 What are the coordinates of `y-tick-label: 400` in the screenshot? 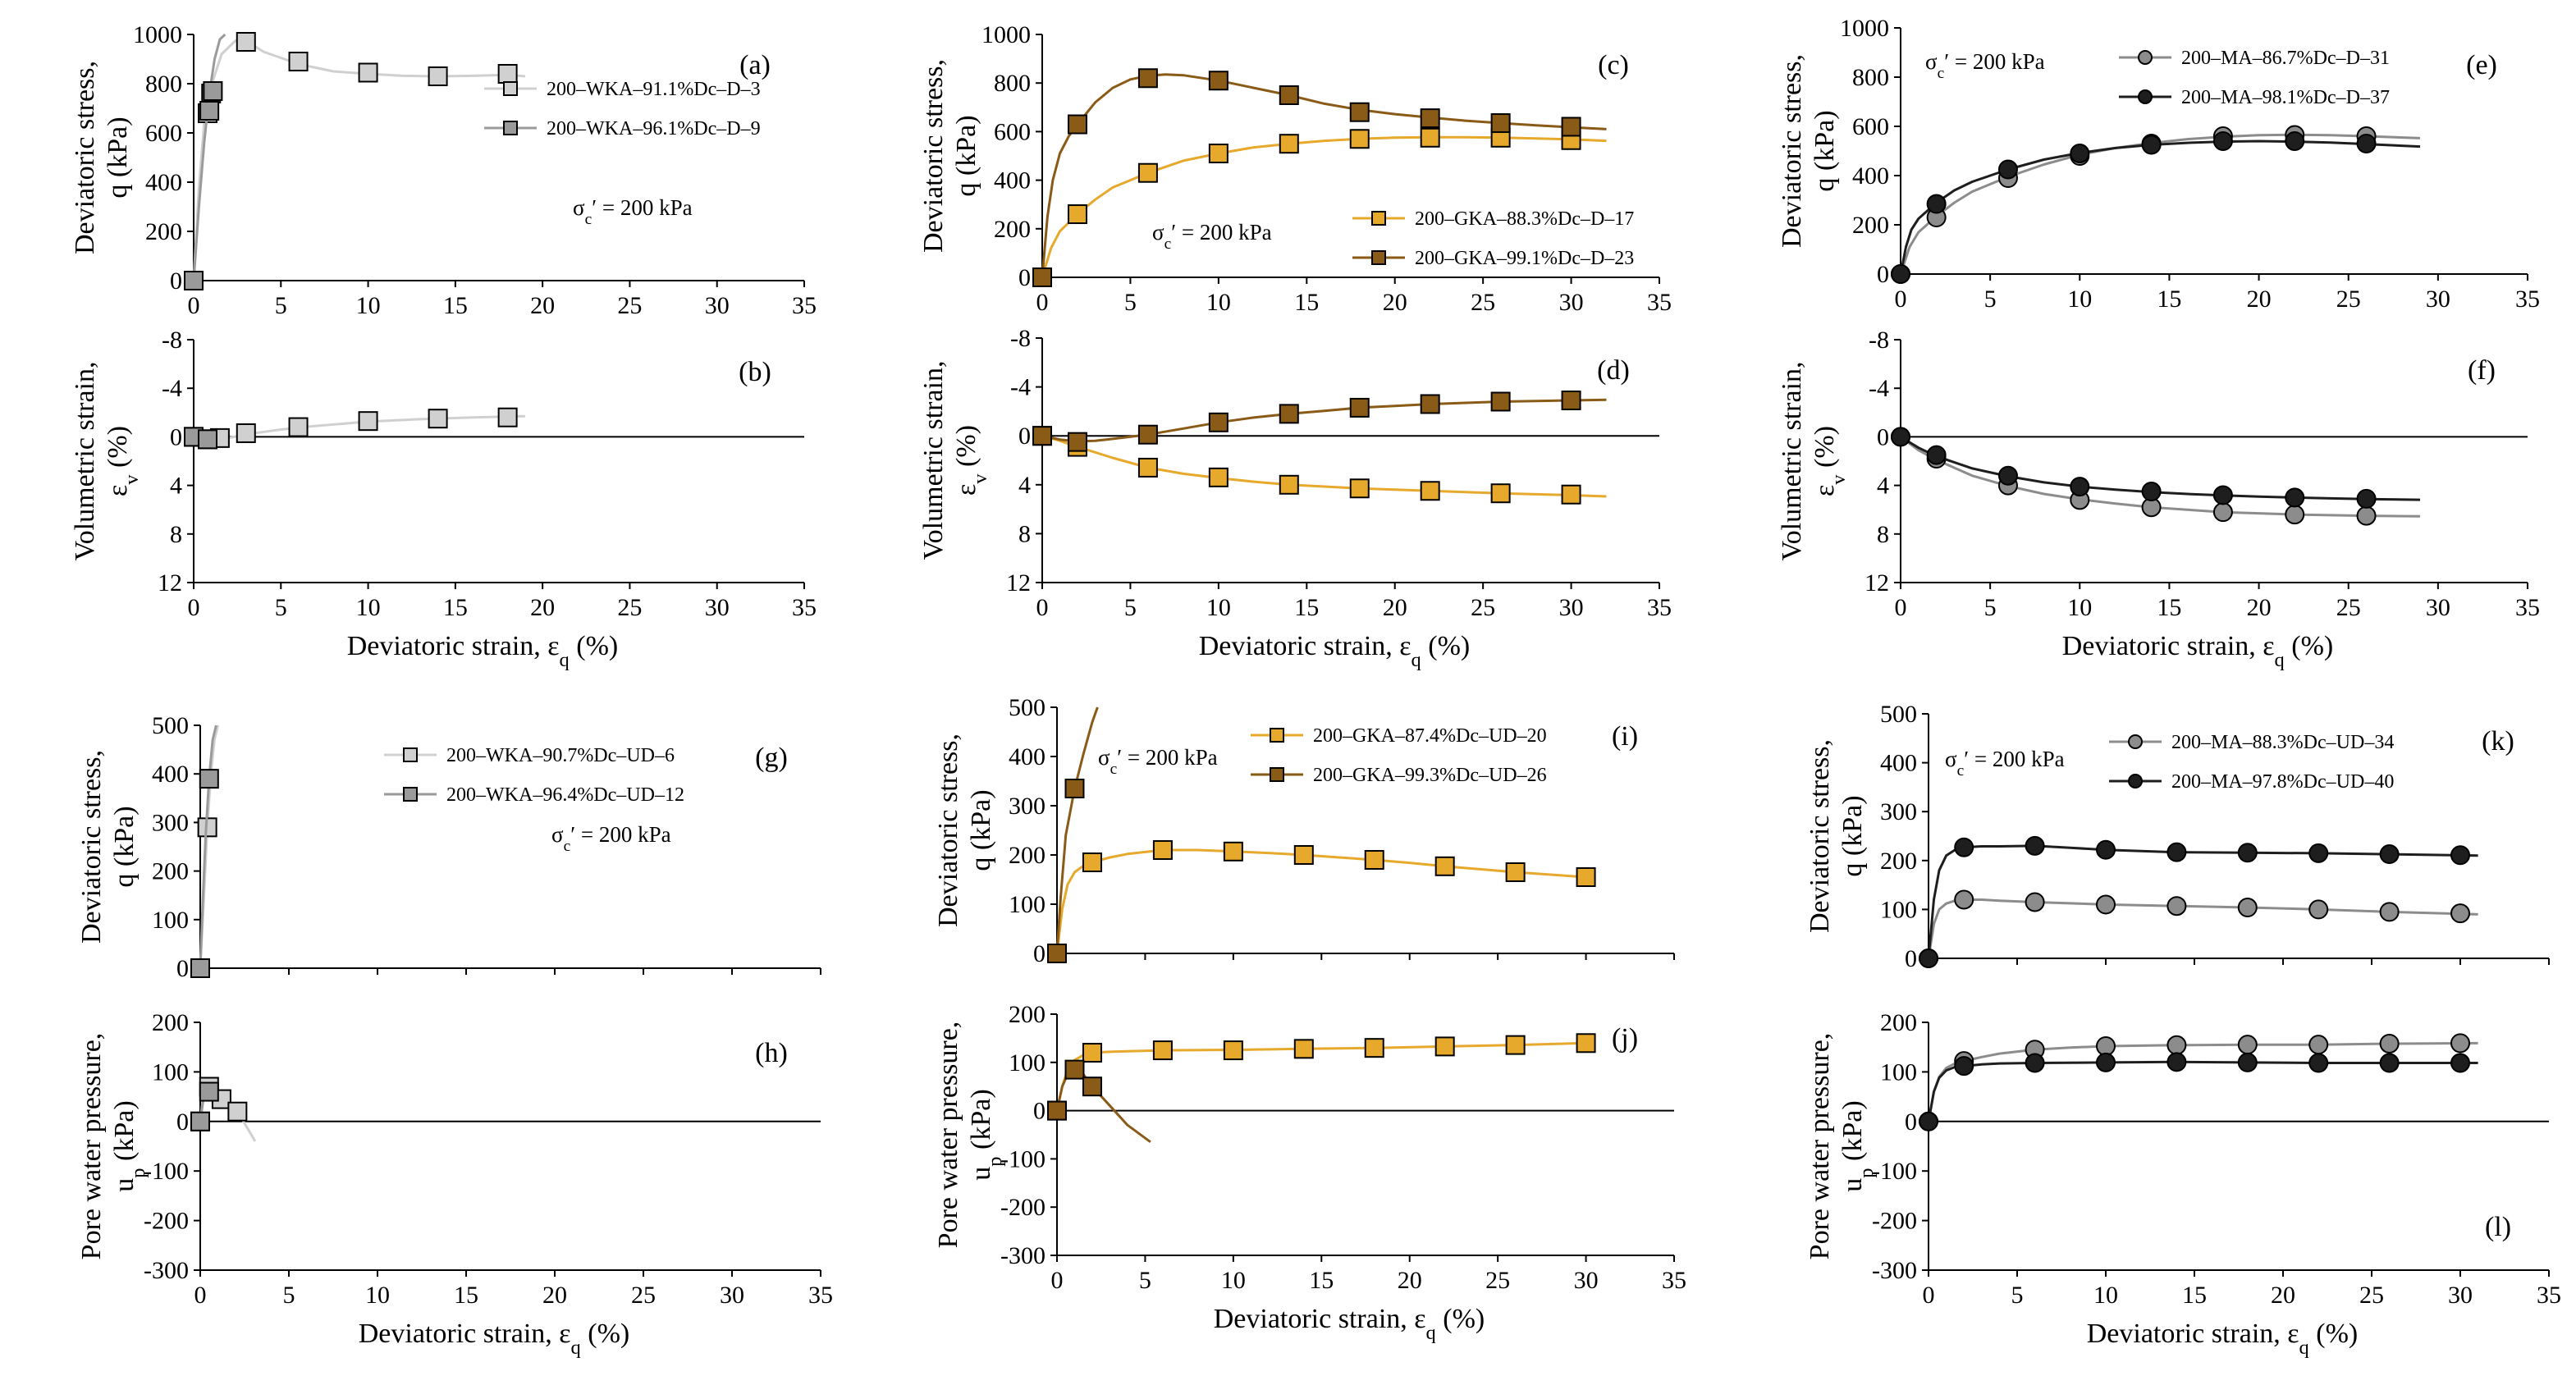 It's located at (1870, 176).